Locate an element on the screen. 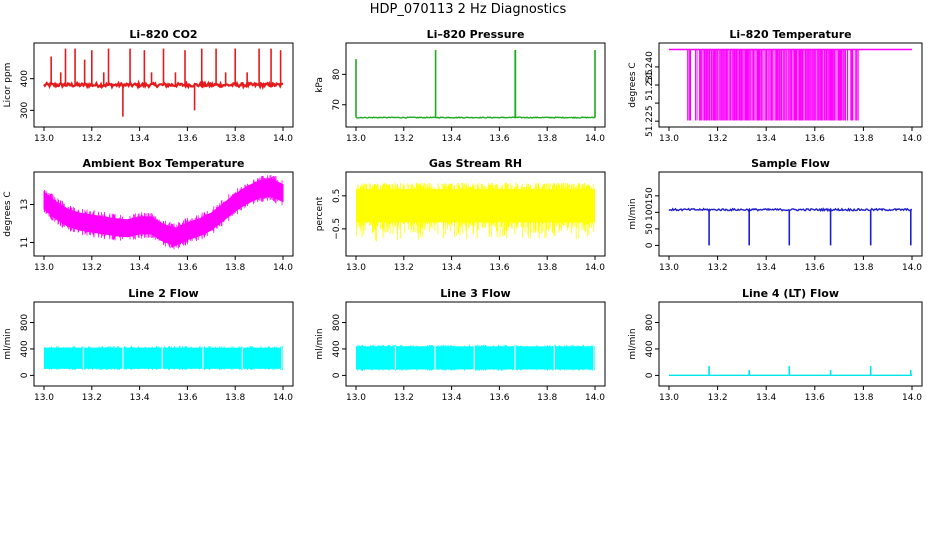  series-band is located at coordinates (163, 358).